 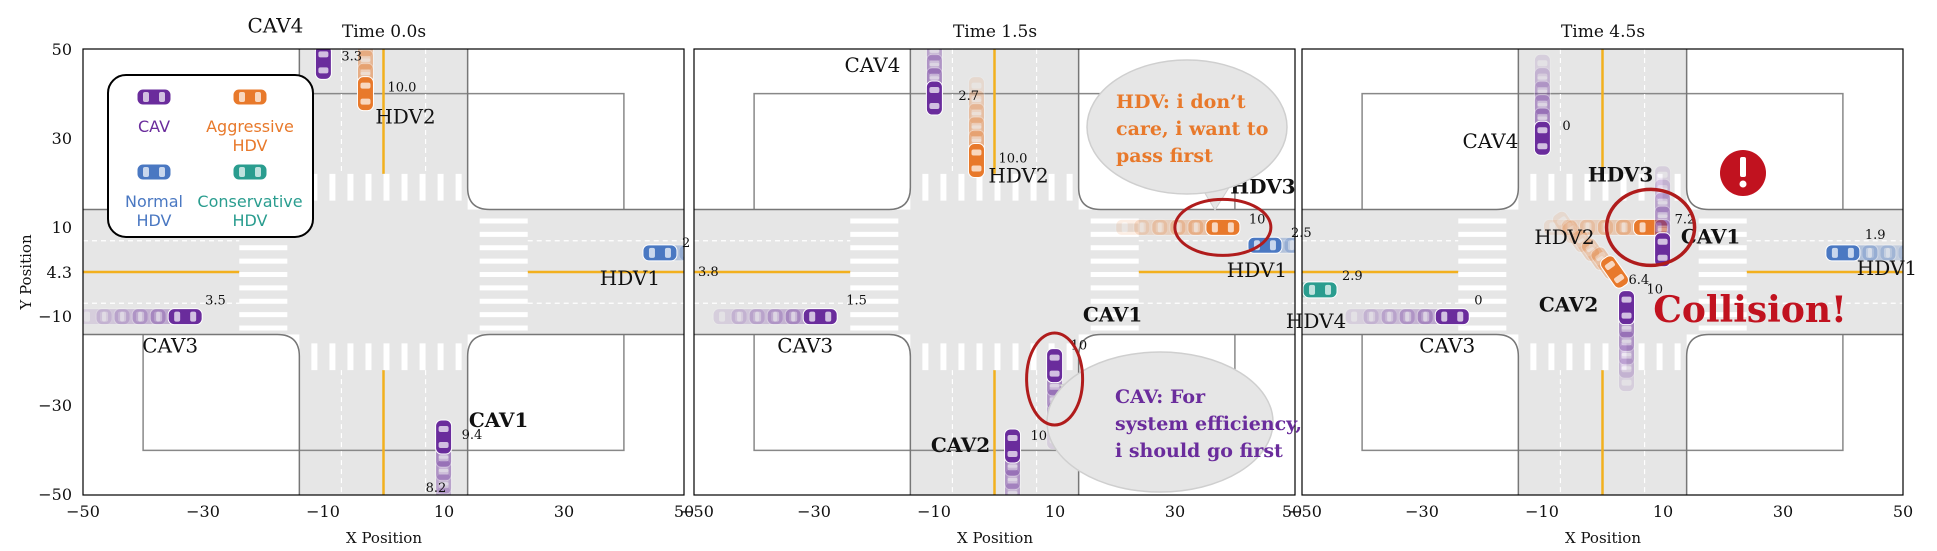 I want to click on bubble-line: i should go first, so click(x=1199, y=451).